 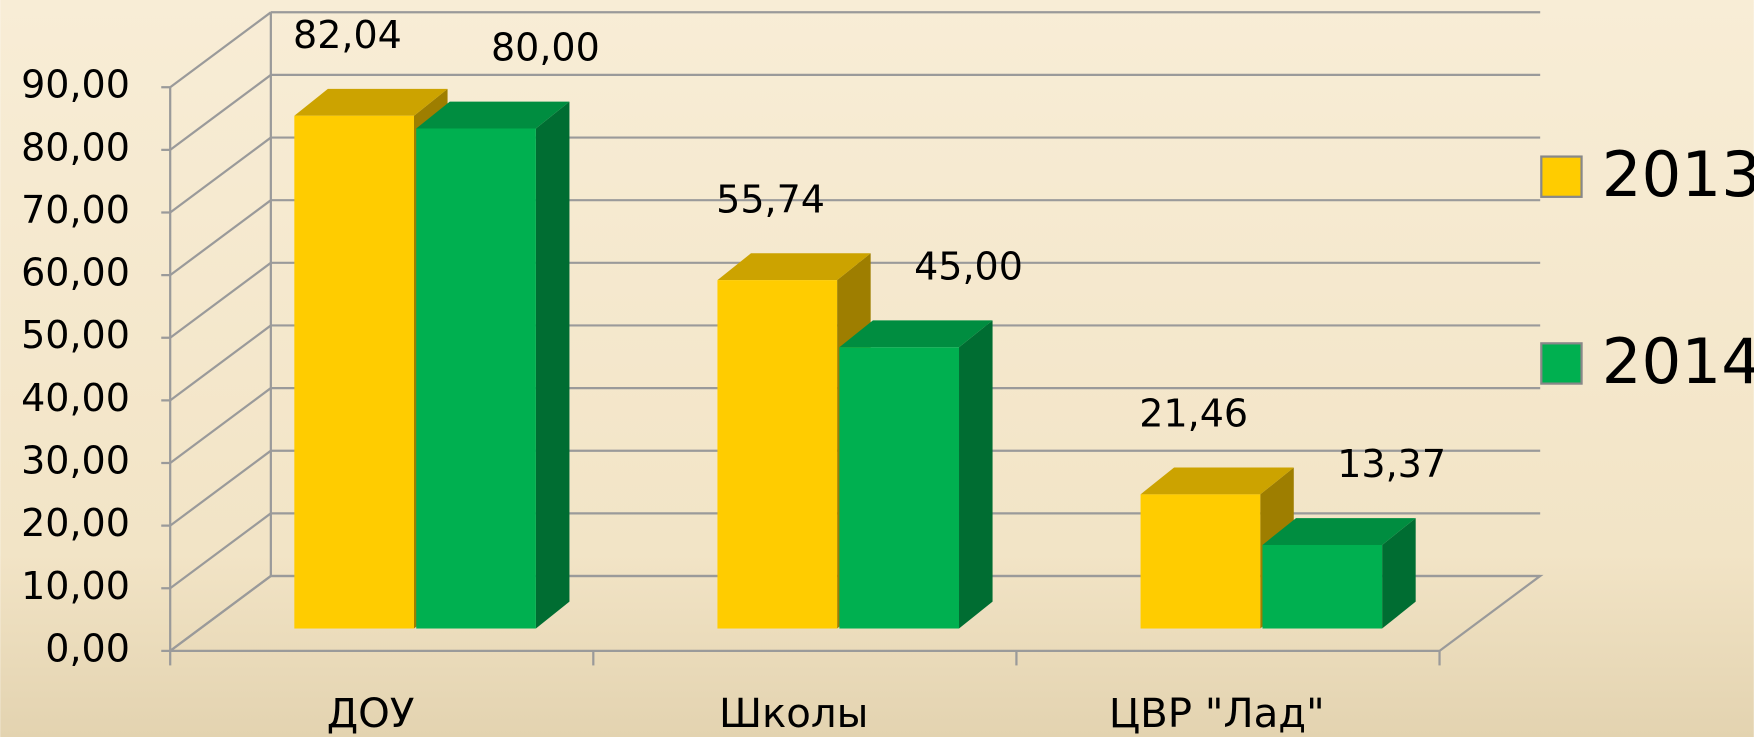 What do you see at coordinates (793, 714) in the screenshot?
I see `x-tick-label: Школы` at bounding box center [793, 714].